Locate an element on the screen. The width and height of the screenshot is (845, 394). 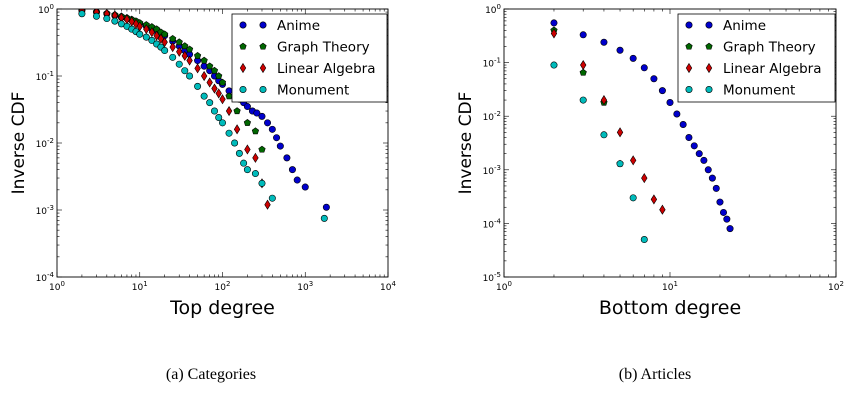
series-monument is located at coordinates (599, 152).